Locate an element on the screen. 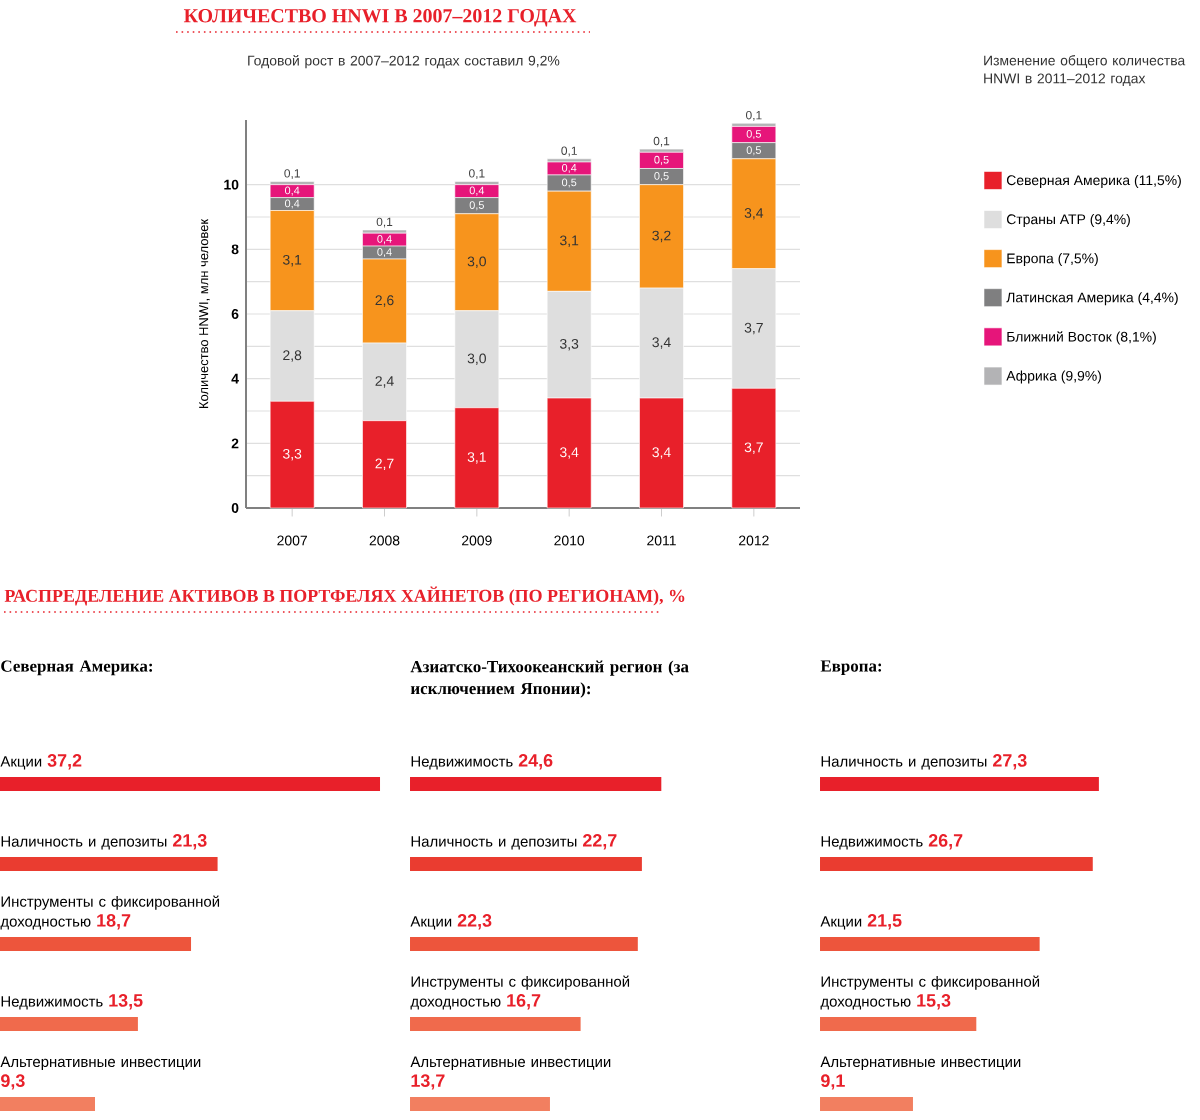 The height and width of the screenshot is (1120, 1200). data-label: 22,7 is located at coordinates (599, 842).